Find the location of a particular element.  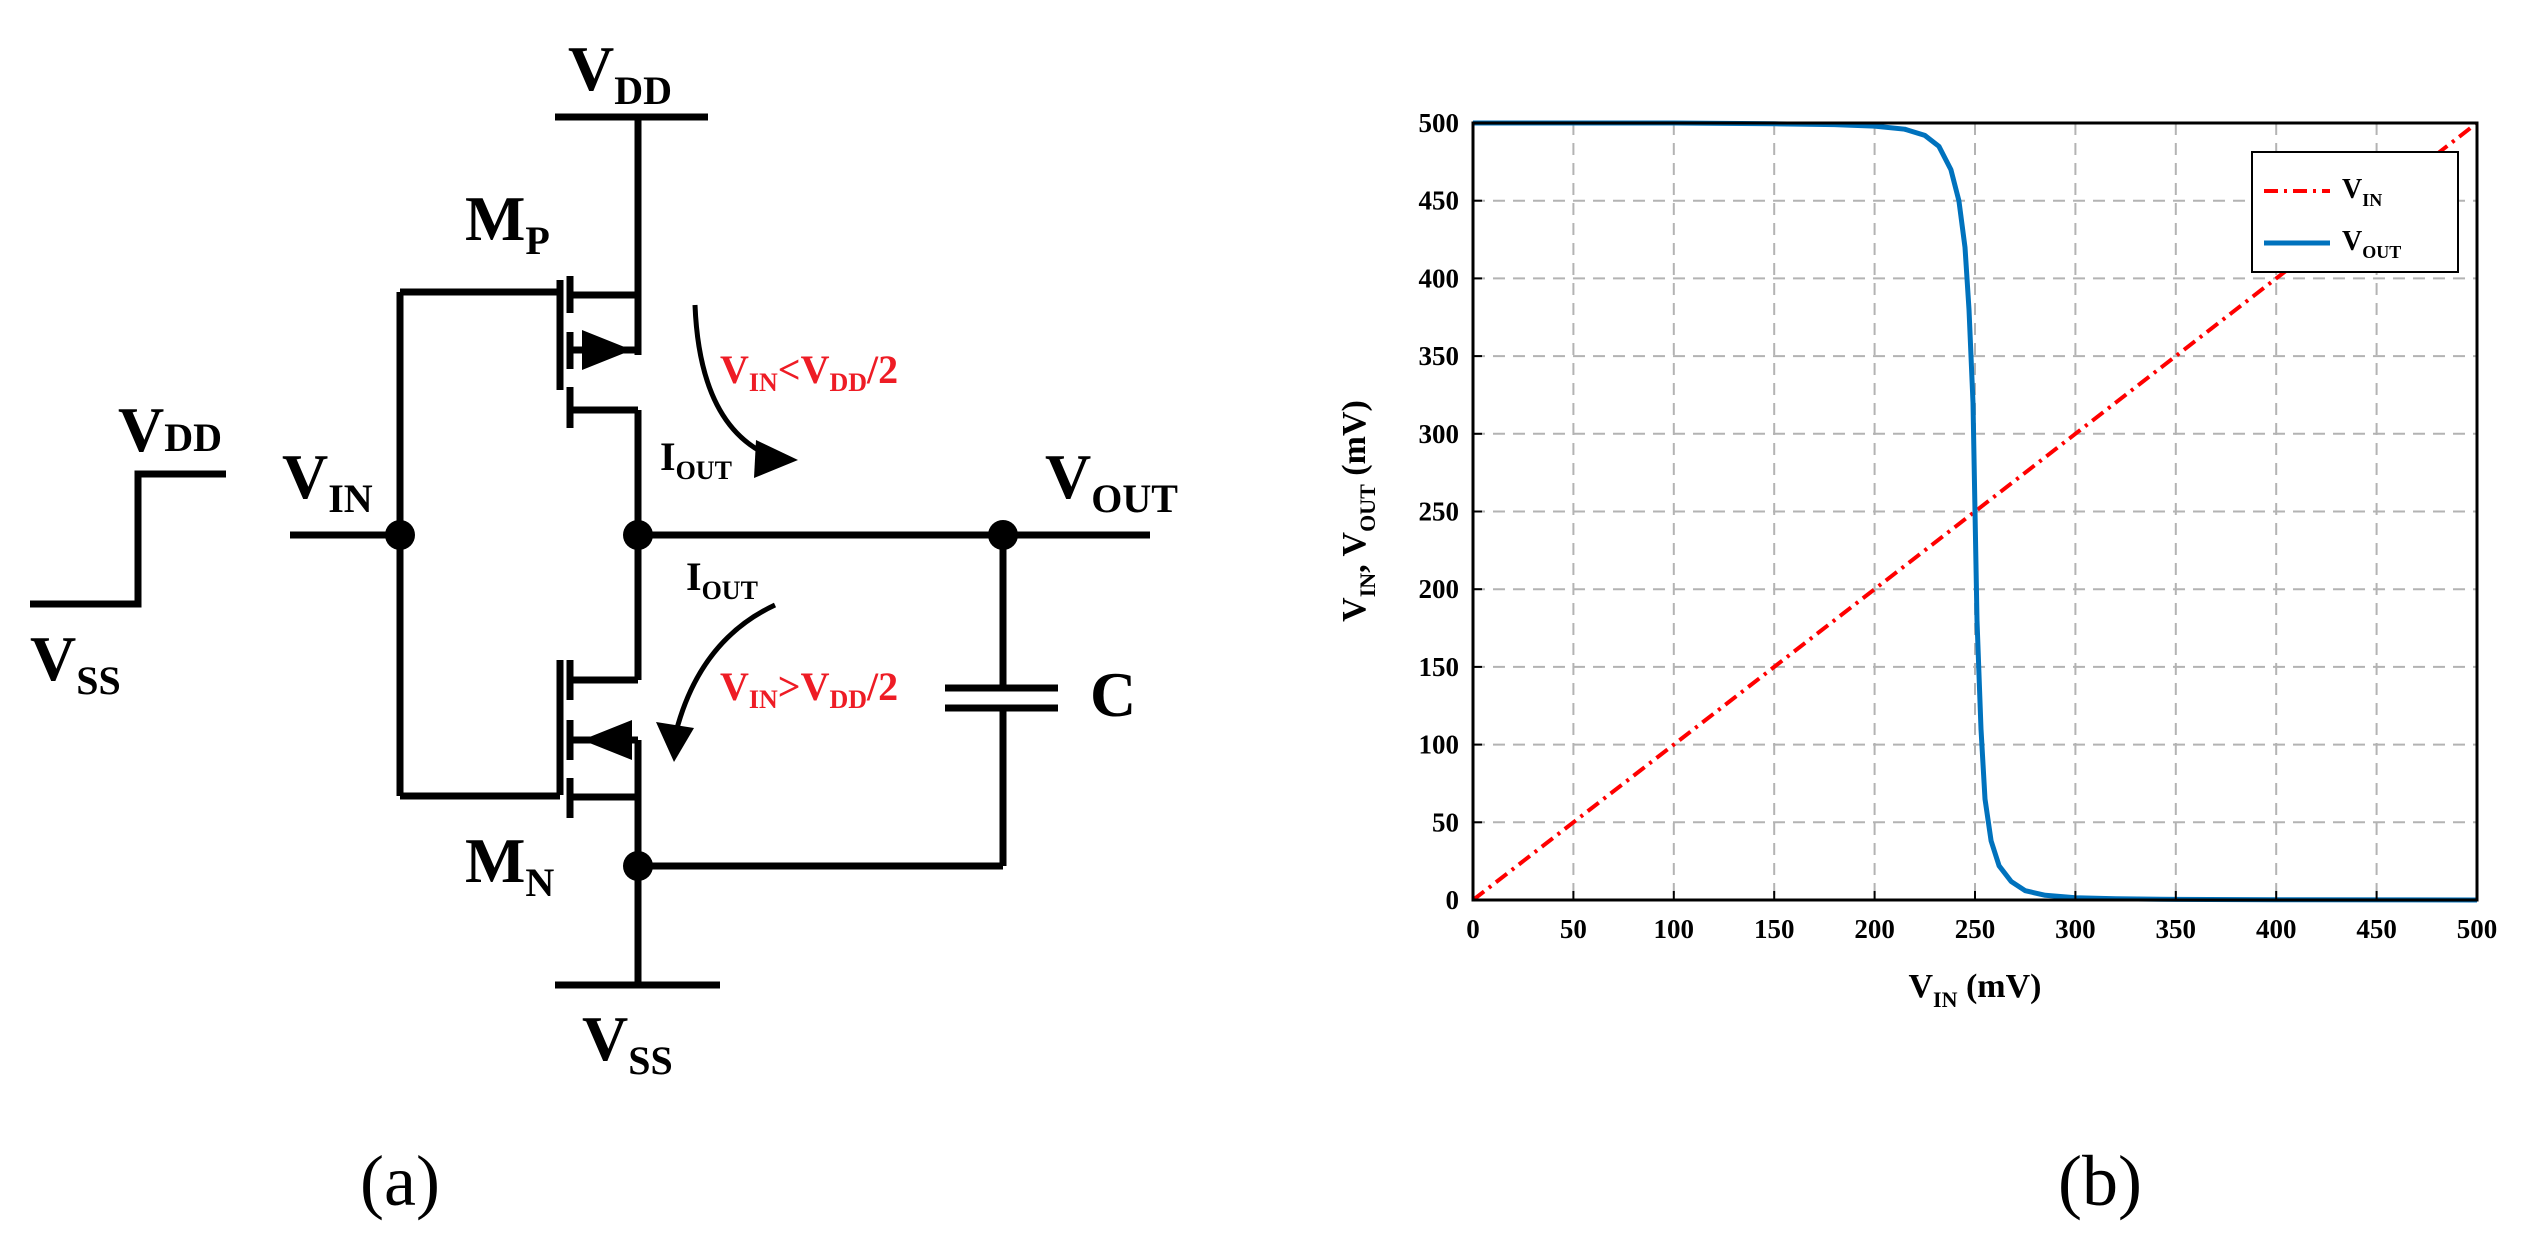

y-tick-label: 250 is located at coordinates (1439, 512).